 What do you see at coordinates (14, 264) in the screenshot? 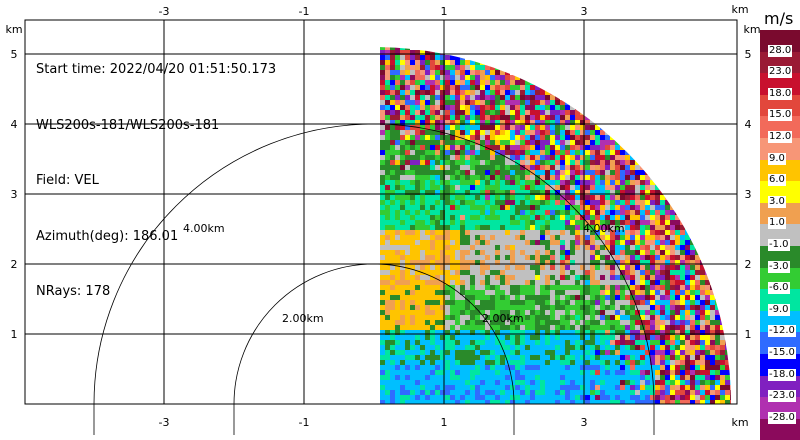
I see `y-tick-label-left: 2` at bounding box center [14, 264].